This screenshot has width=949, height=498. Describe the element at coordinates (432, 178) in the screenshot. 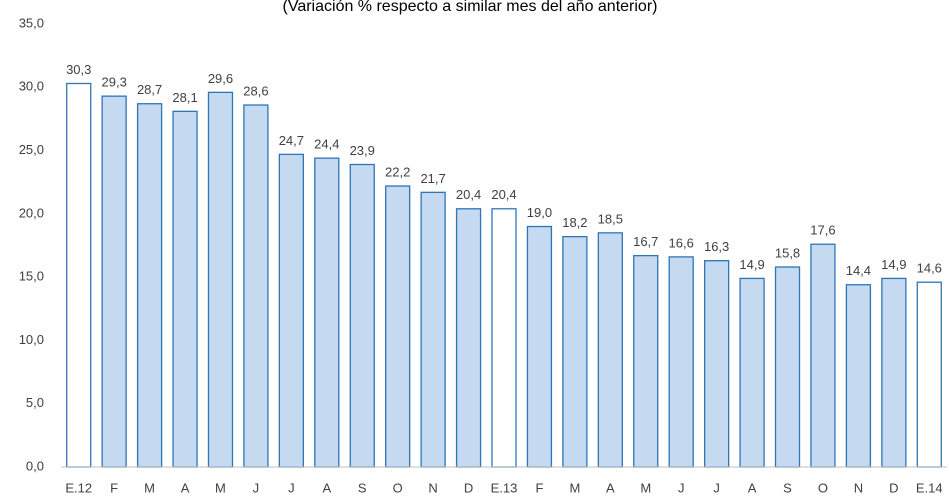

I see `data-label: 21,7` at that location.